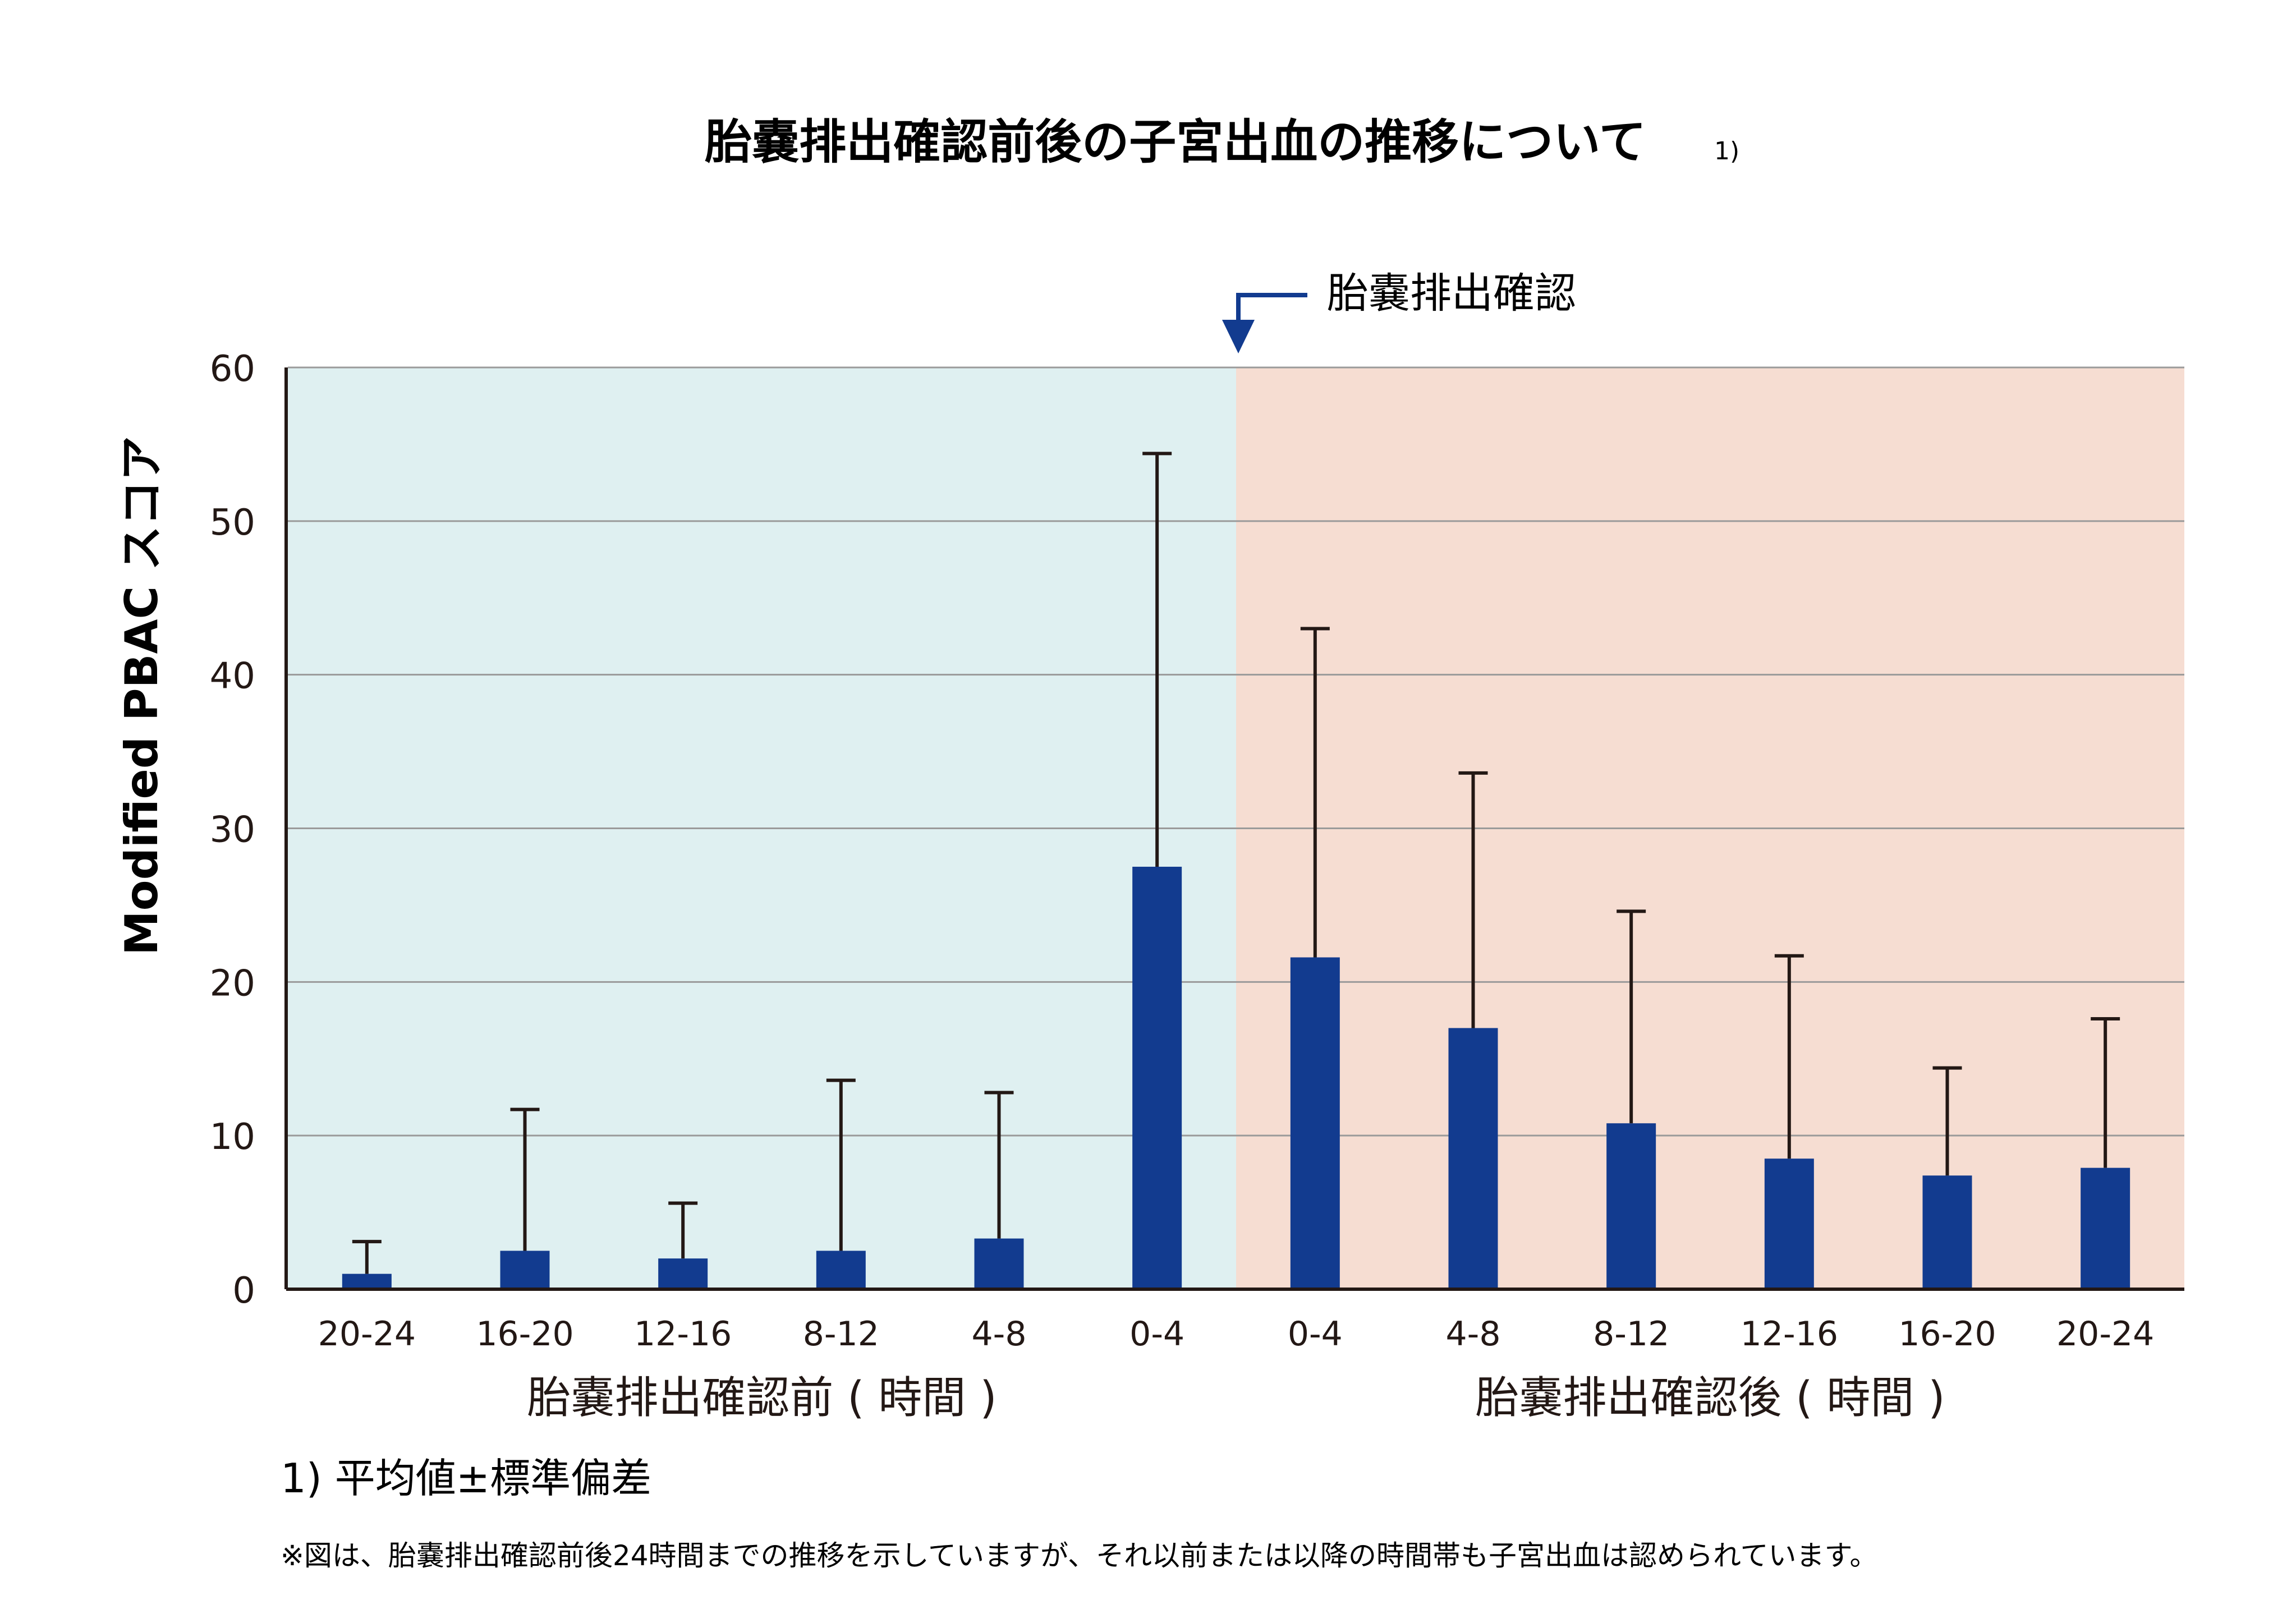  What do you see at coordinates (1947, 1334) in the screenshot?
I see `x-tick-label-10: 16-20` at bounding box center [1947, 1334].